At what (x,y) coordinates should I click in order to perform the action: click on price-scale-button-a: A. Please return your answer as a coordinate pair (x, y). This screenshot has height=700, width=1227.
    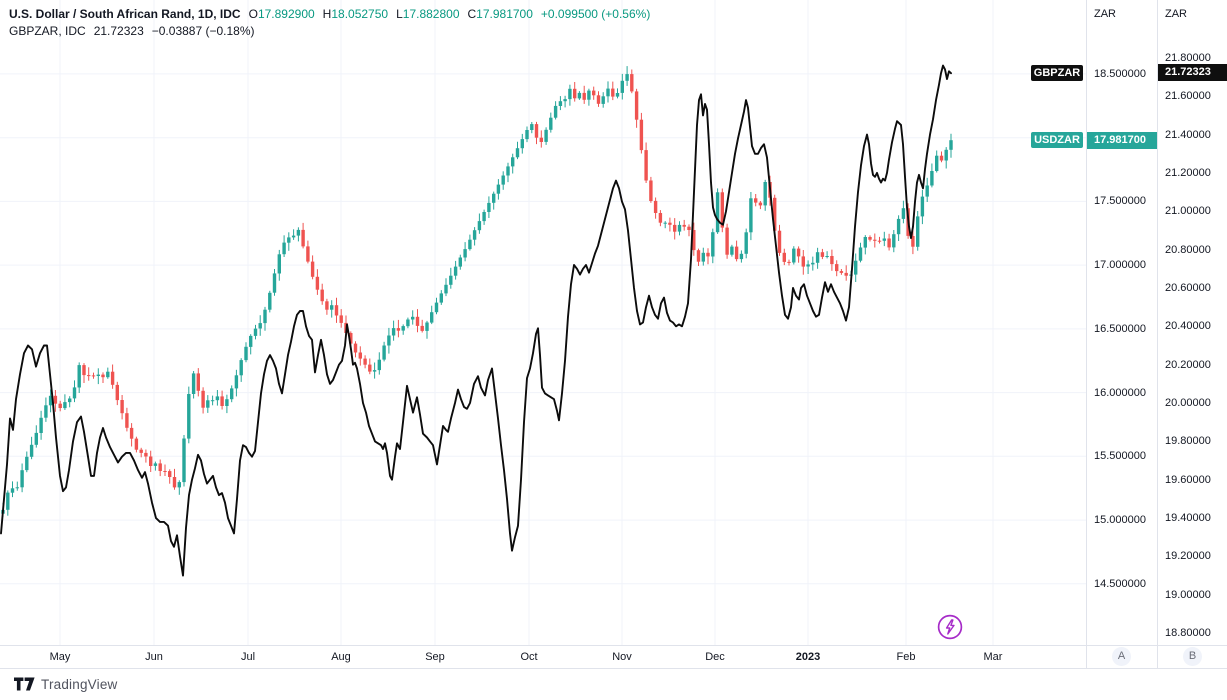
    Looking at the image, I should click on (1121, 656).